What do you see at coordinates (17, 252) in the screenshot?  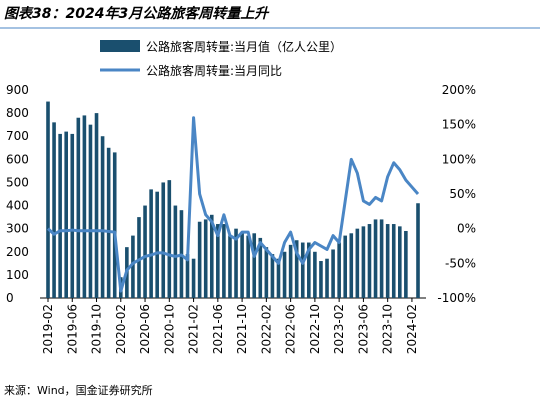 I see `y-tick-label: 200` at bounding box center [17, 252].